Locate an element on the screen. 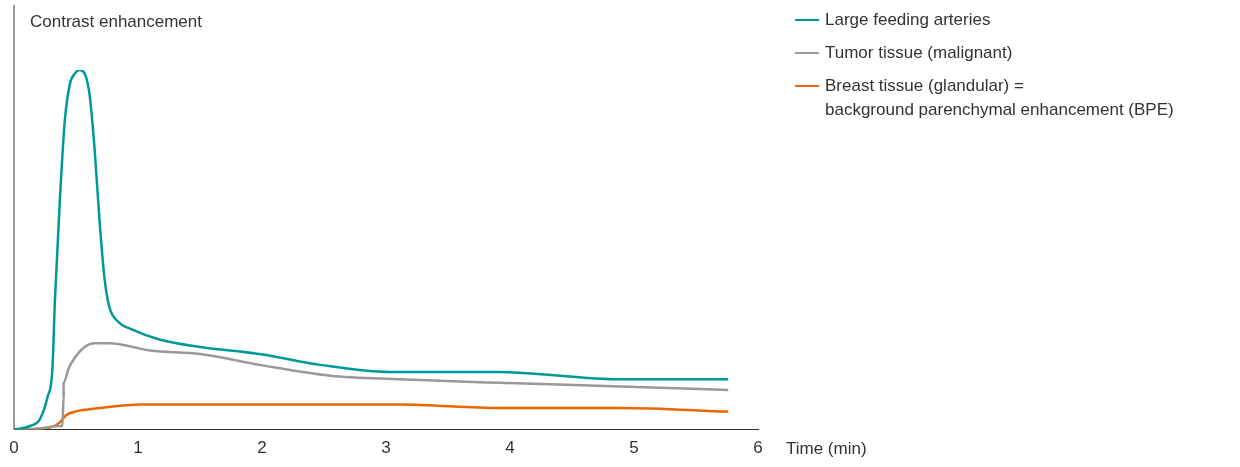  x-axis-title: Time (min) is located at coordinates (826, 449).